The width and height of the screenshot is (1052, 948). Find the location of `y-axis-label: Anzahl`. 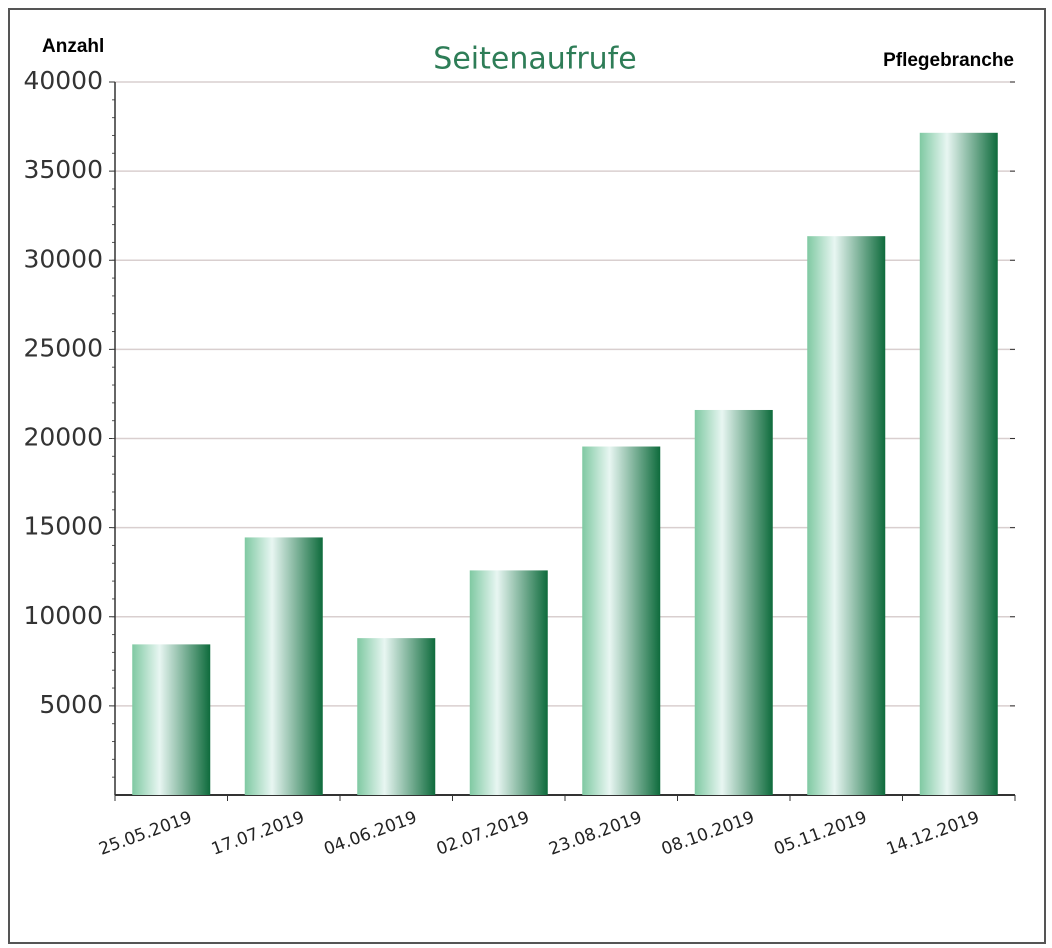

y-axis-label: Anzahl is located at coordinates (73, 46).